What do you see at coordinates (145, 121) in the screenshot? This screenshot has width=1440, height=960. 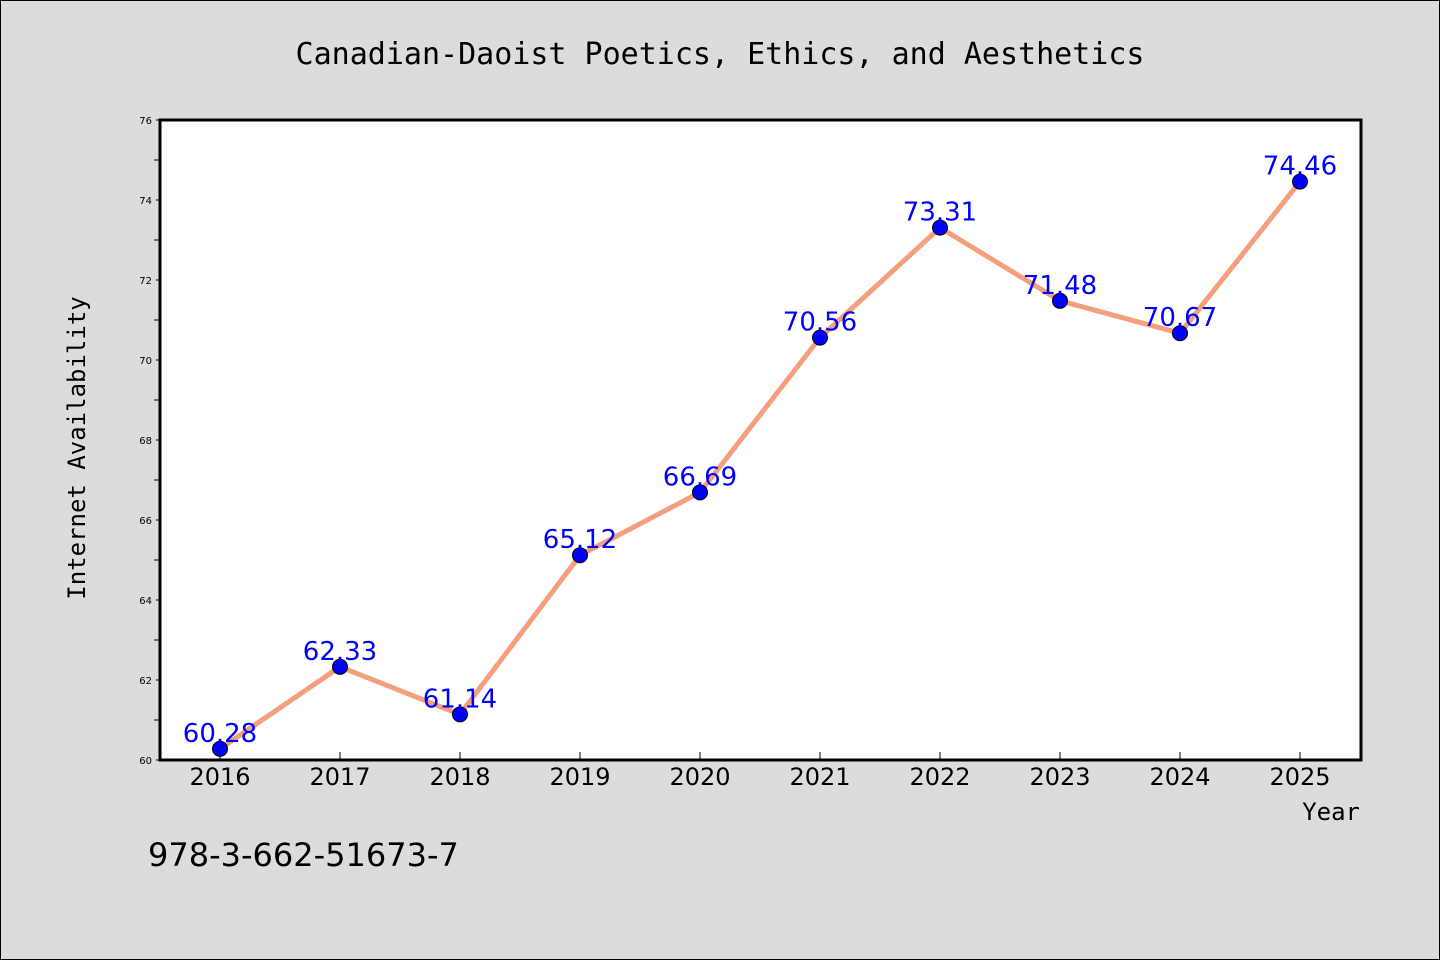 I see `y-tick-label: 76` at bounding box center [145, 121].